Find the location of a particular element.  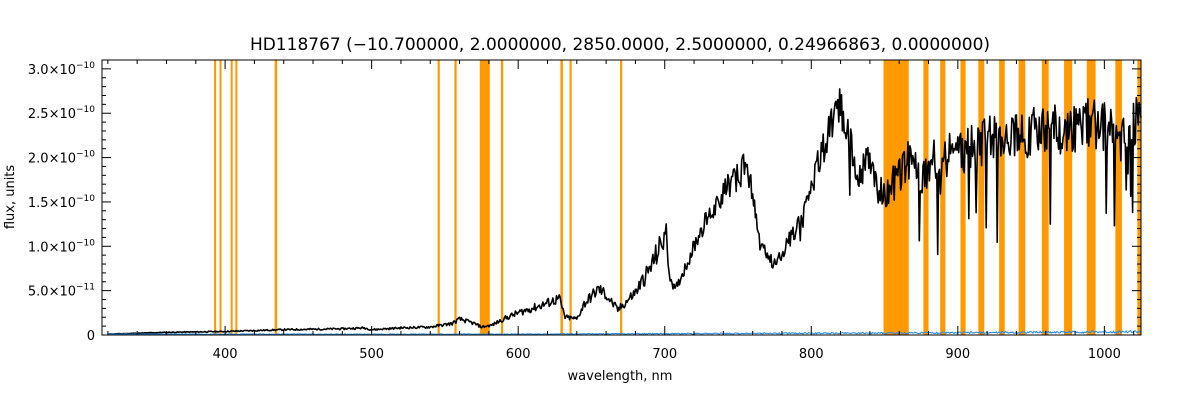

x-tick-labels: 400 500 600 700 800 900 1000 is located at coordinates (667, 354).